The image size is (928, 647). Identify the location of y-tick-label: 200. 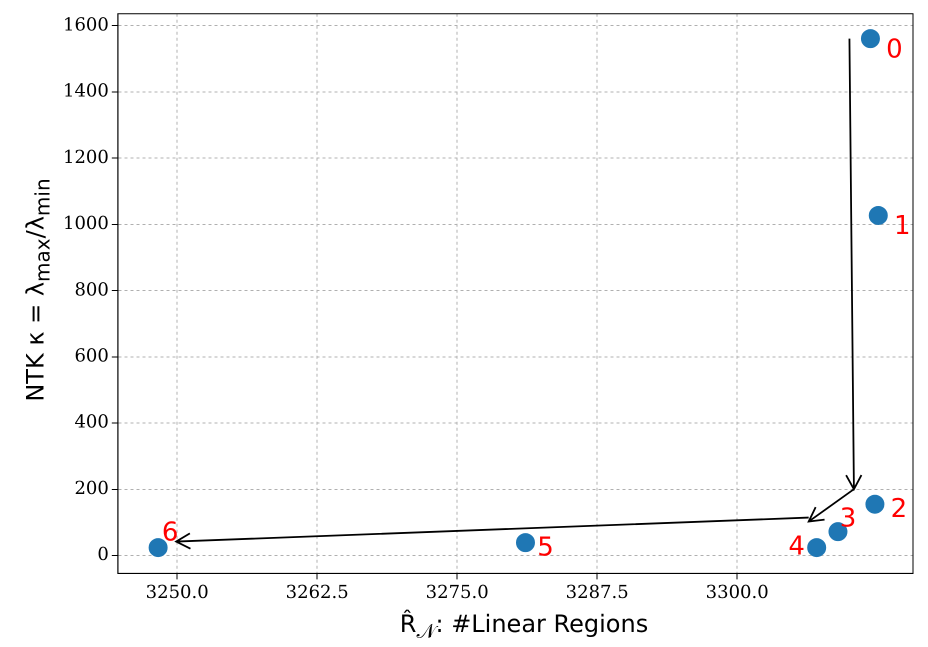
(91, 488).